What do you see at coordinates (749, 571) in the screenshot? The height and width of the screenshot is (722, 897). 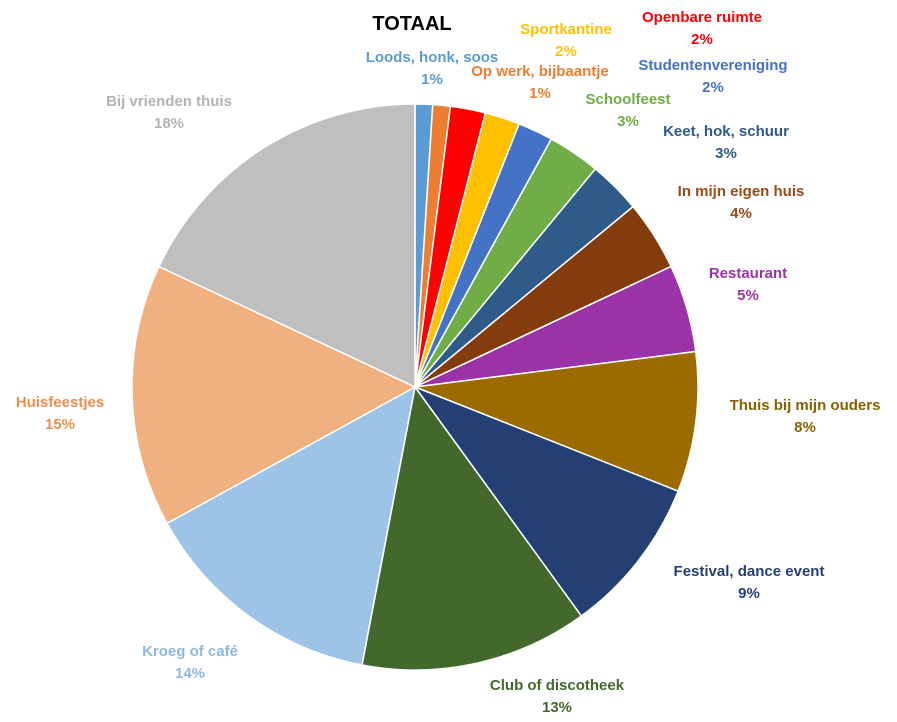 I see `slice-category-label: Festival, dance event` at bounding box center [749, 571].